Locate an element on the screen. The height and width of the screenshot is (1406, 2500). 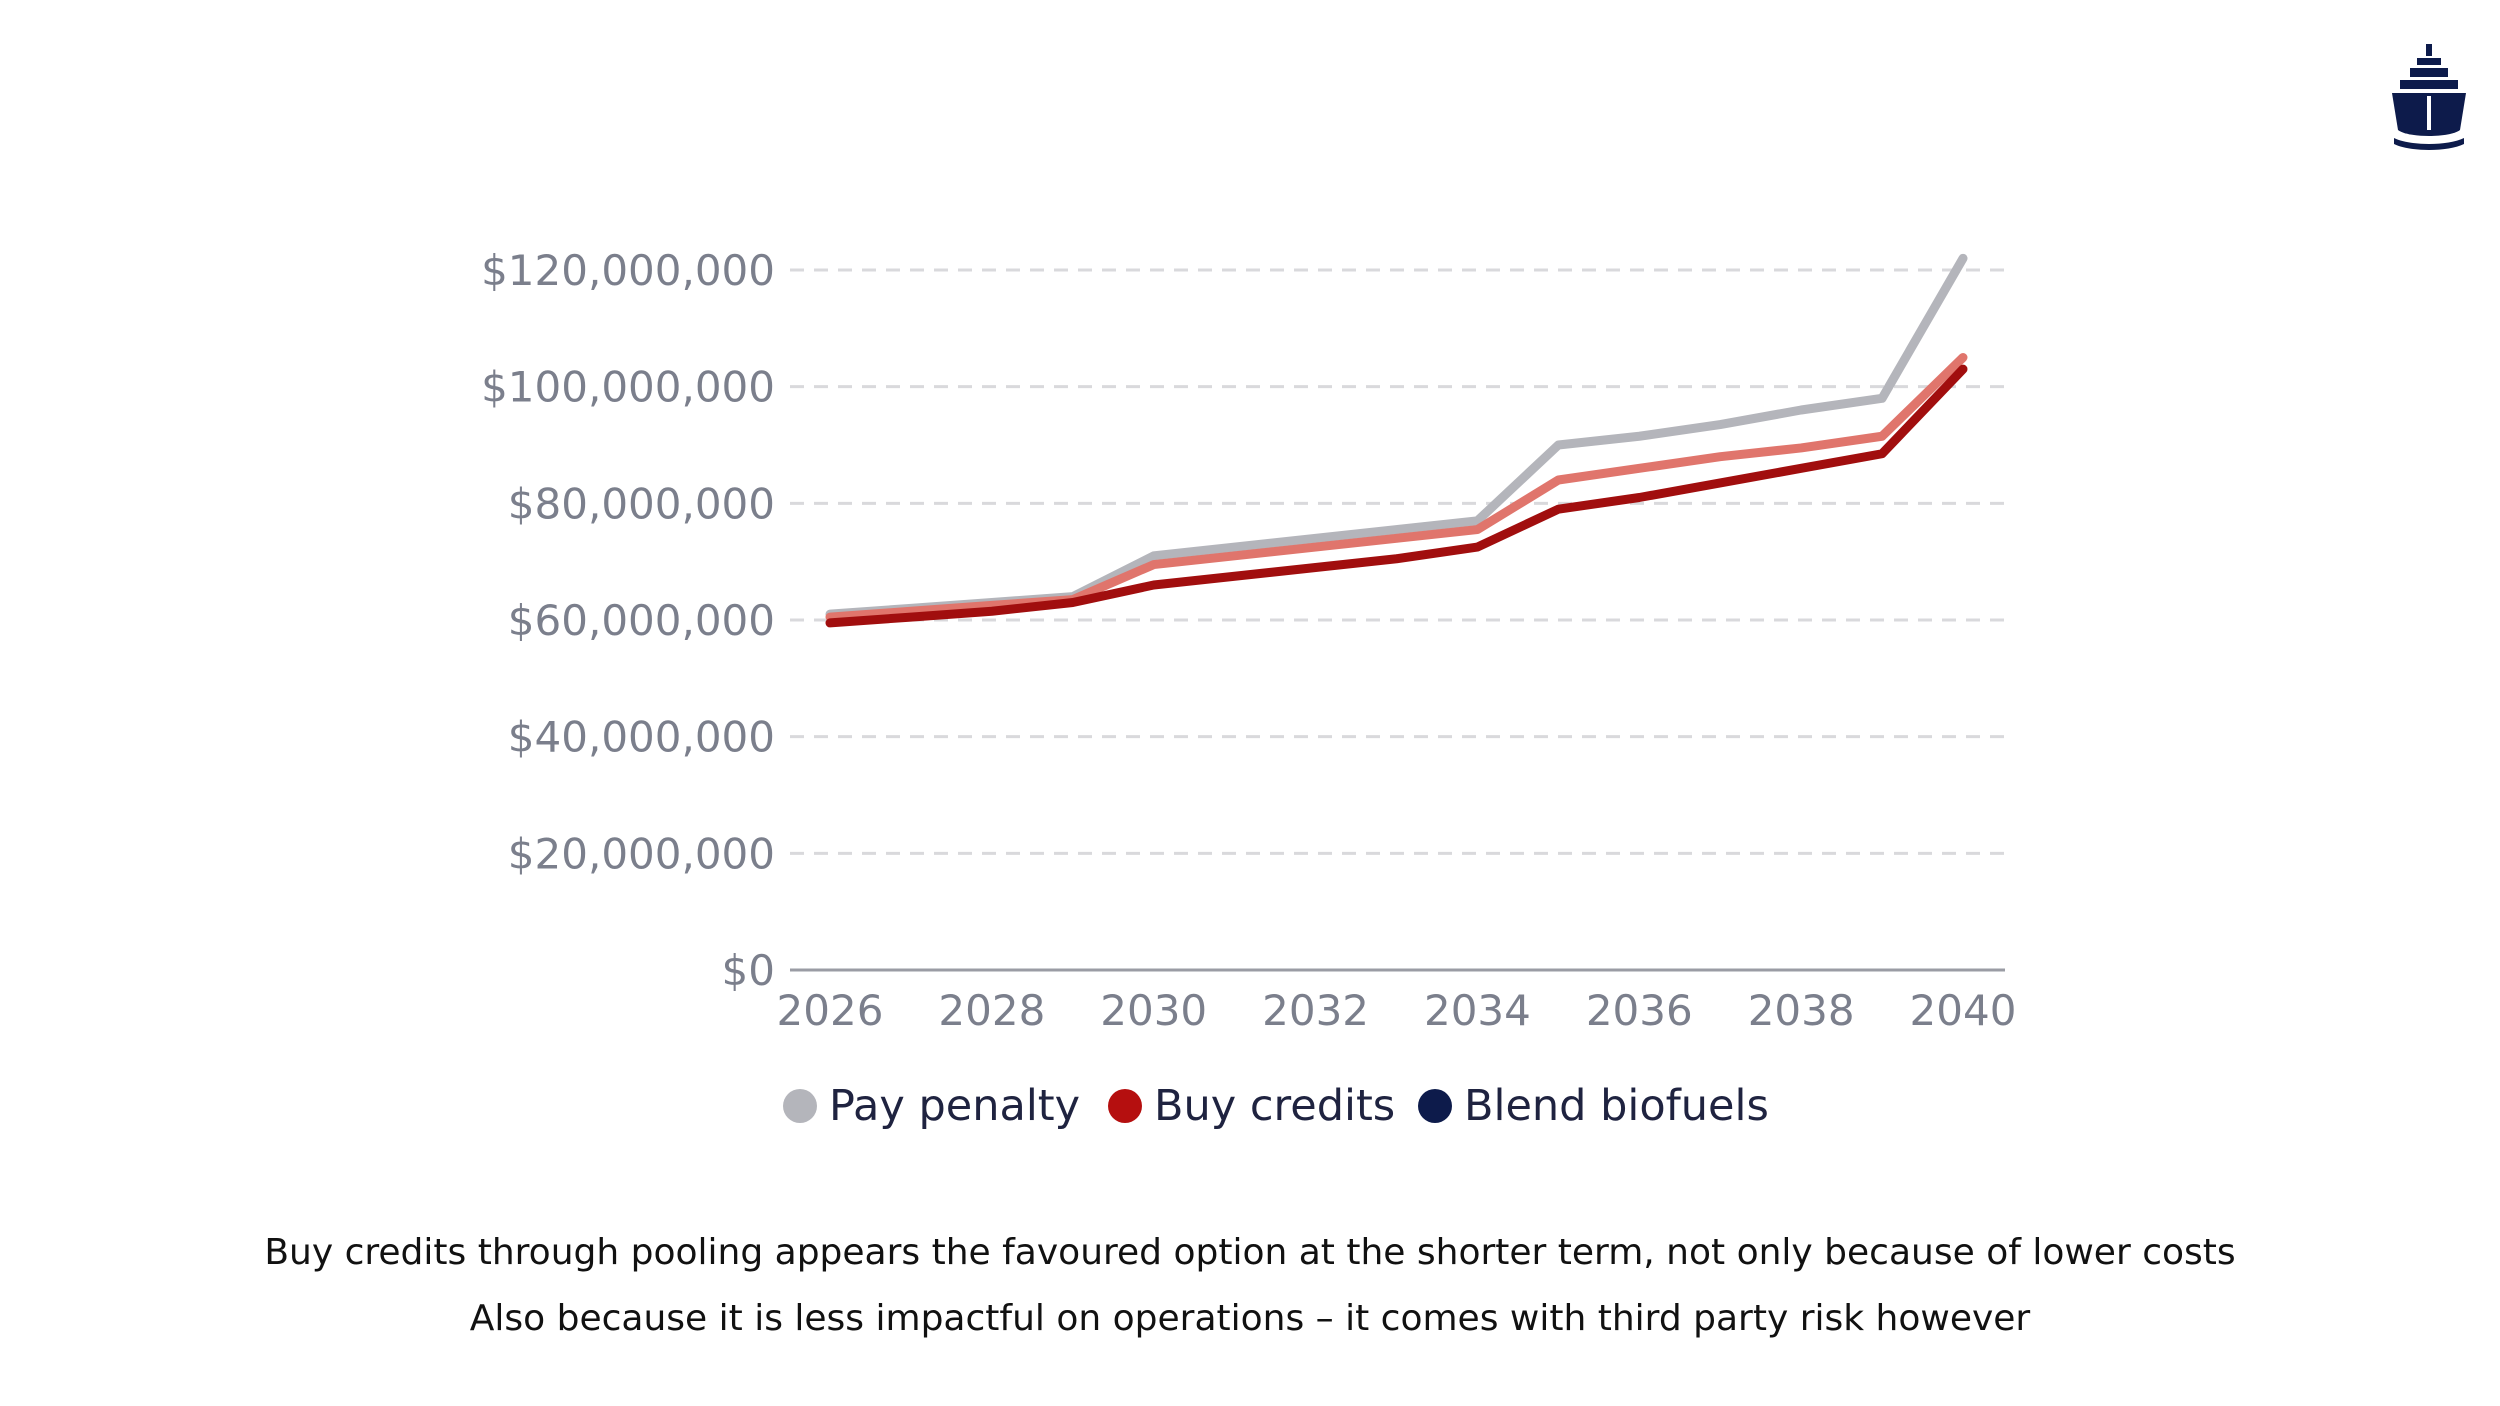
legend-label: Pay penalty is located at coordinates (954, 1106).